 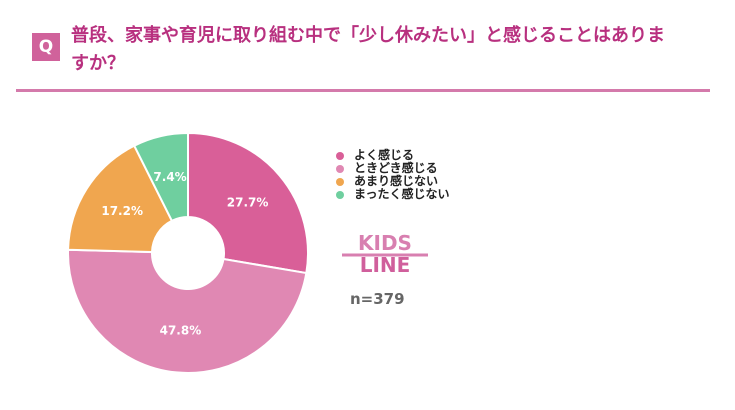 I want to click on divider, so click(x=363, y=90).